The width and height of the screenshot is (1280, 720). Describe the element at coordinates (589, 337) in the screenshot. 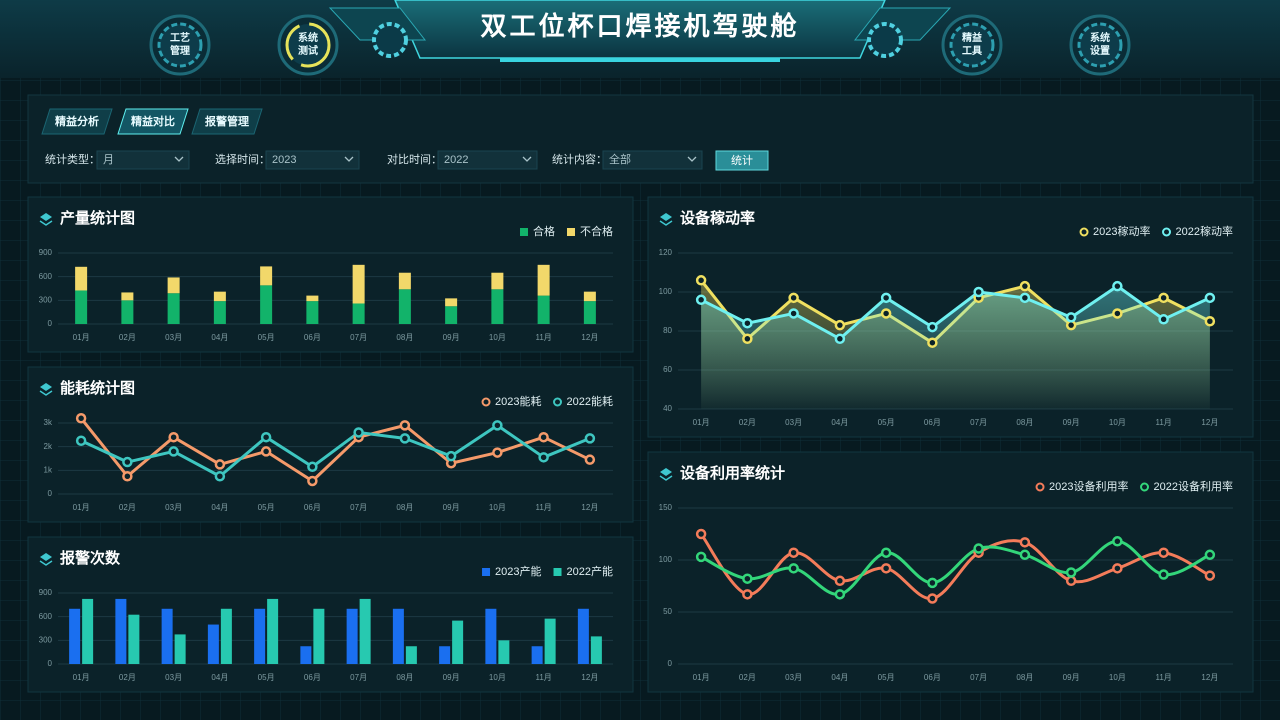

I see `x-tick-label: 12月` at that location.